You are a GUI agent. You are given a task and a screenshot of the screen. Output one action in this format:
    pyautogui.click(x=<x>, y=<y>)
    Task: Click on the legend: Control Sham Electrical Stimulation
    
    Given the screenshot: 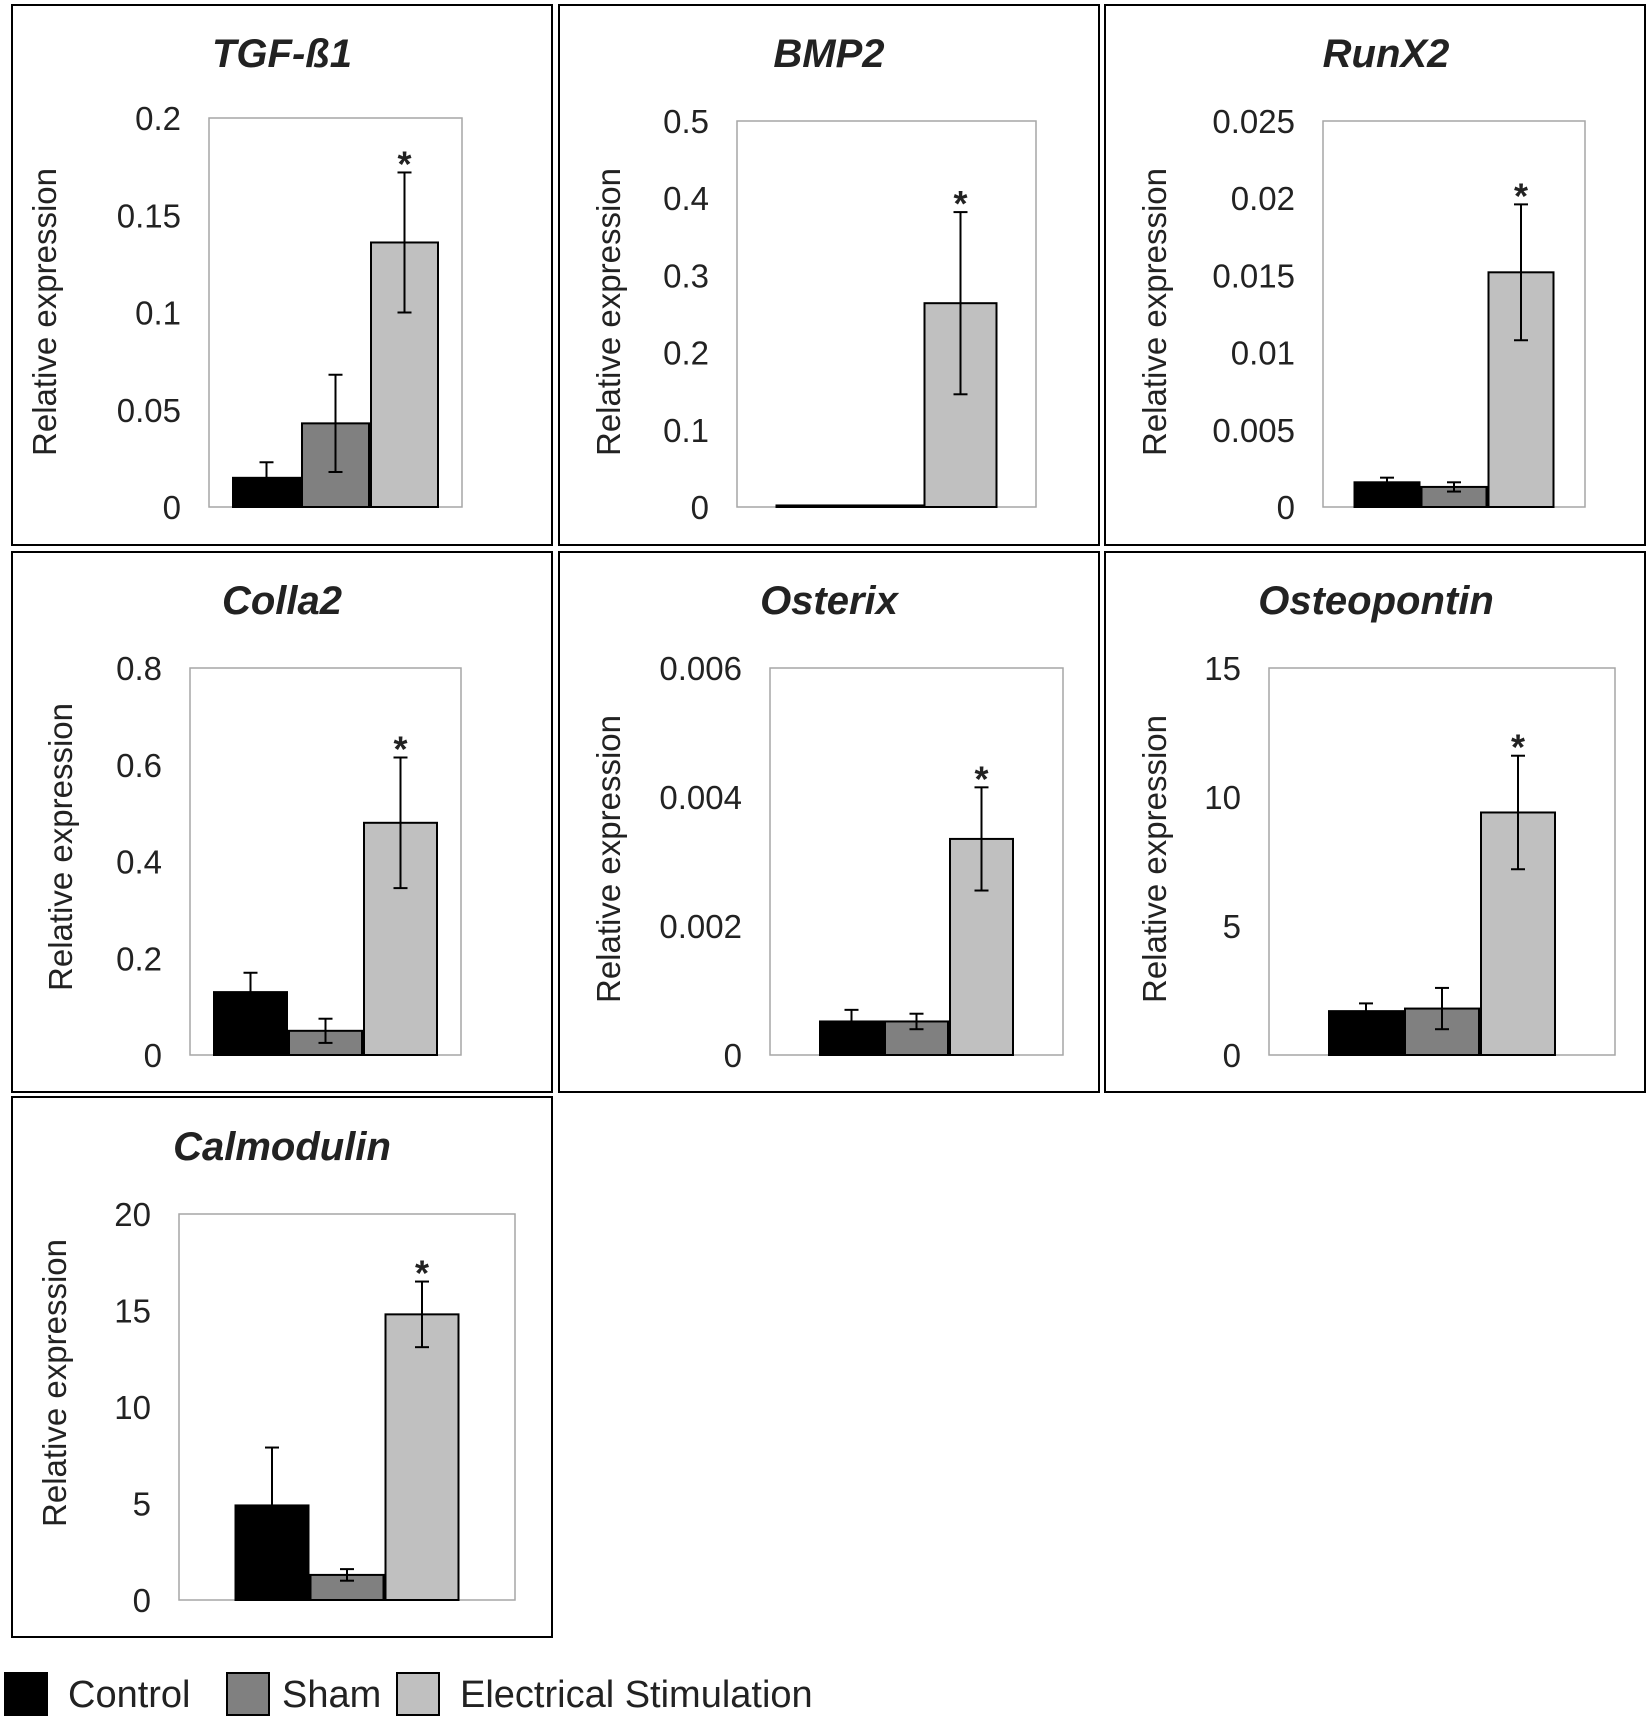 What is the action you would take?
    pyautogui.click(x=500, y=1693)
    